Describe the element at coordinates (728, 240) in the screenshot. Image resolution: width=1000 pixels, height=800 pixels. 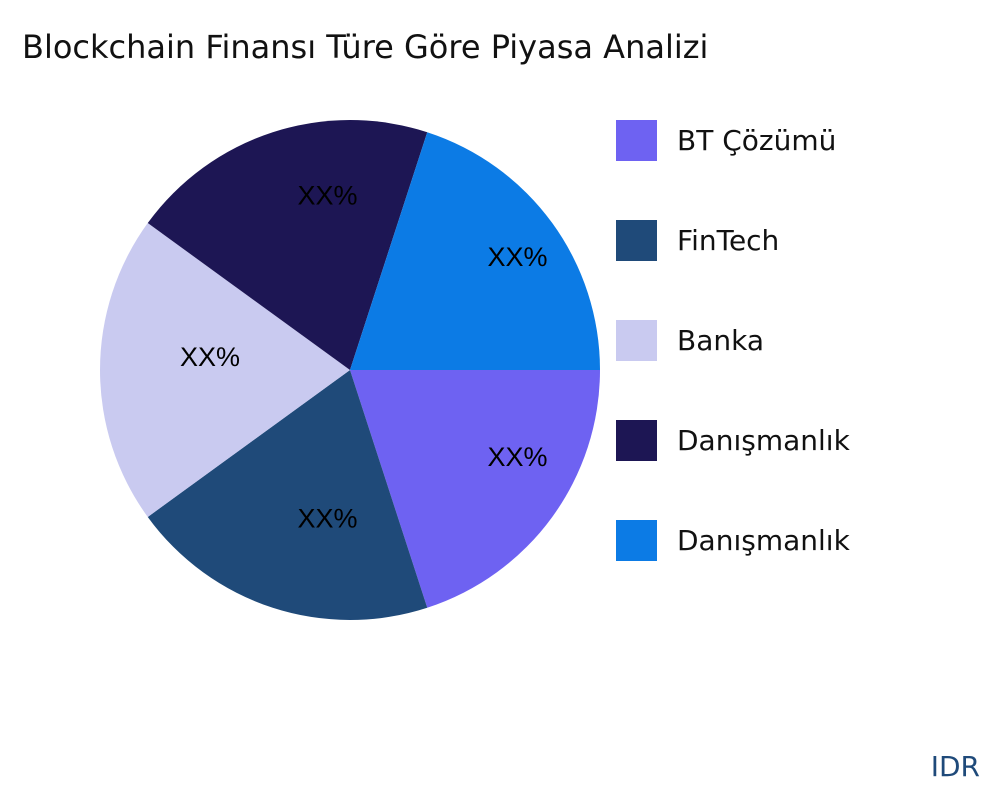
I see `legend-label: FinTech` at that location.